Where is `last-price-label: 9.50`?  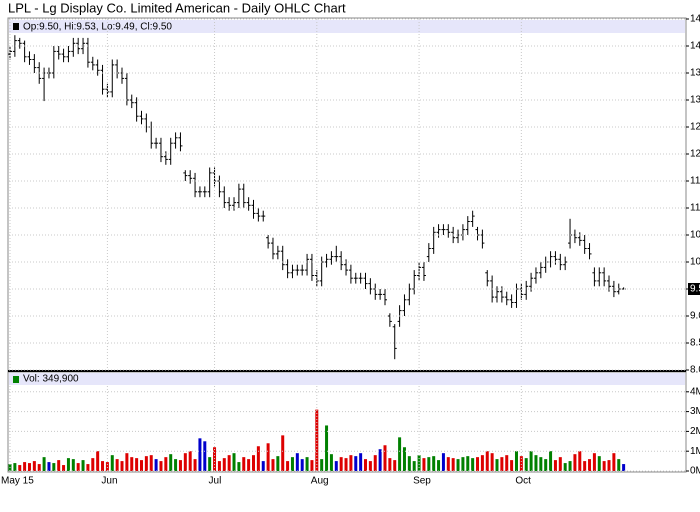
last-price-label: 9.50 is located at coordinates (695, 289).